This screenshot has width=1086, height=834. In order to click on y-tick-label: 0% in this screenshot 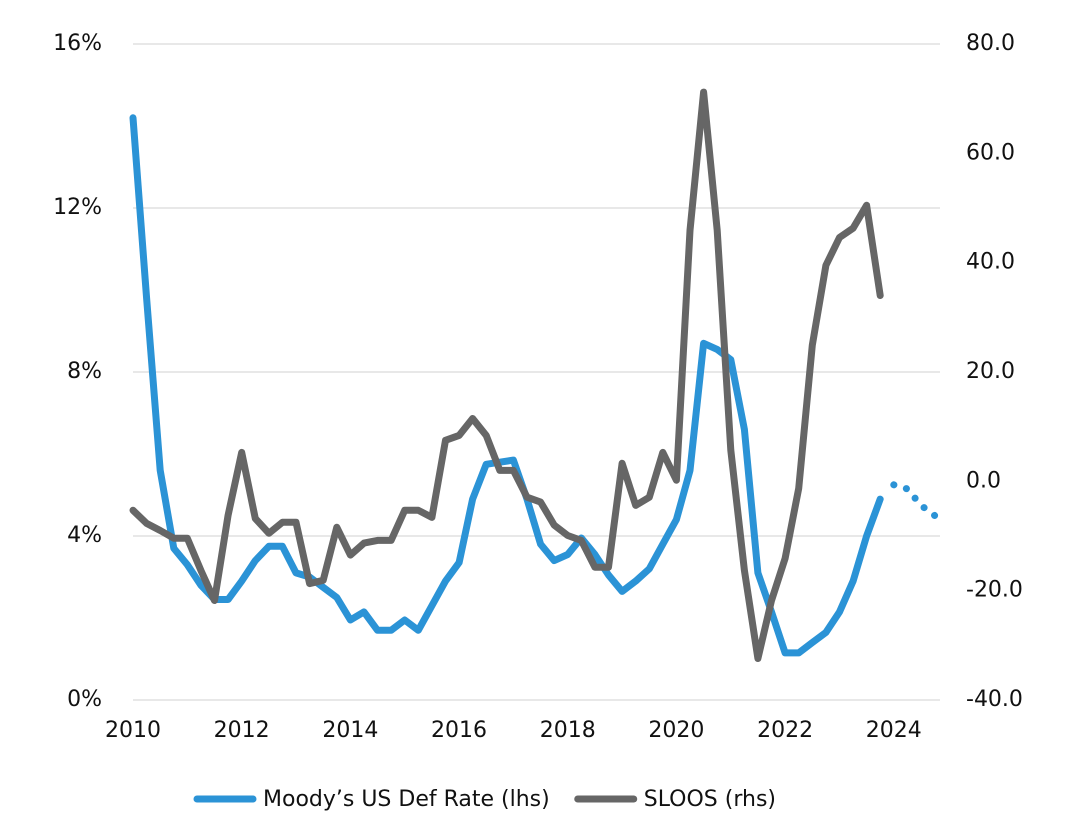, I will do `click(84, 699)`.